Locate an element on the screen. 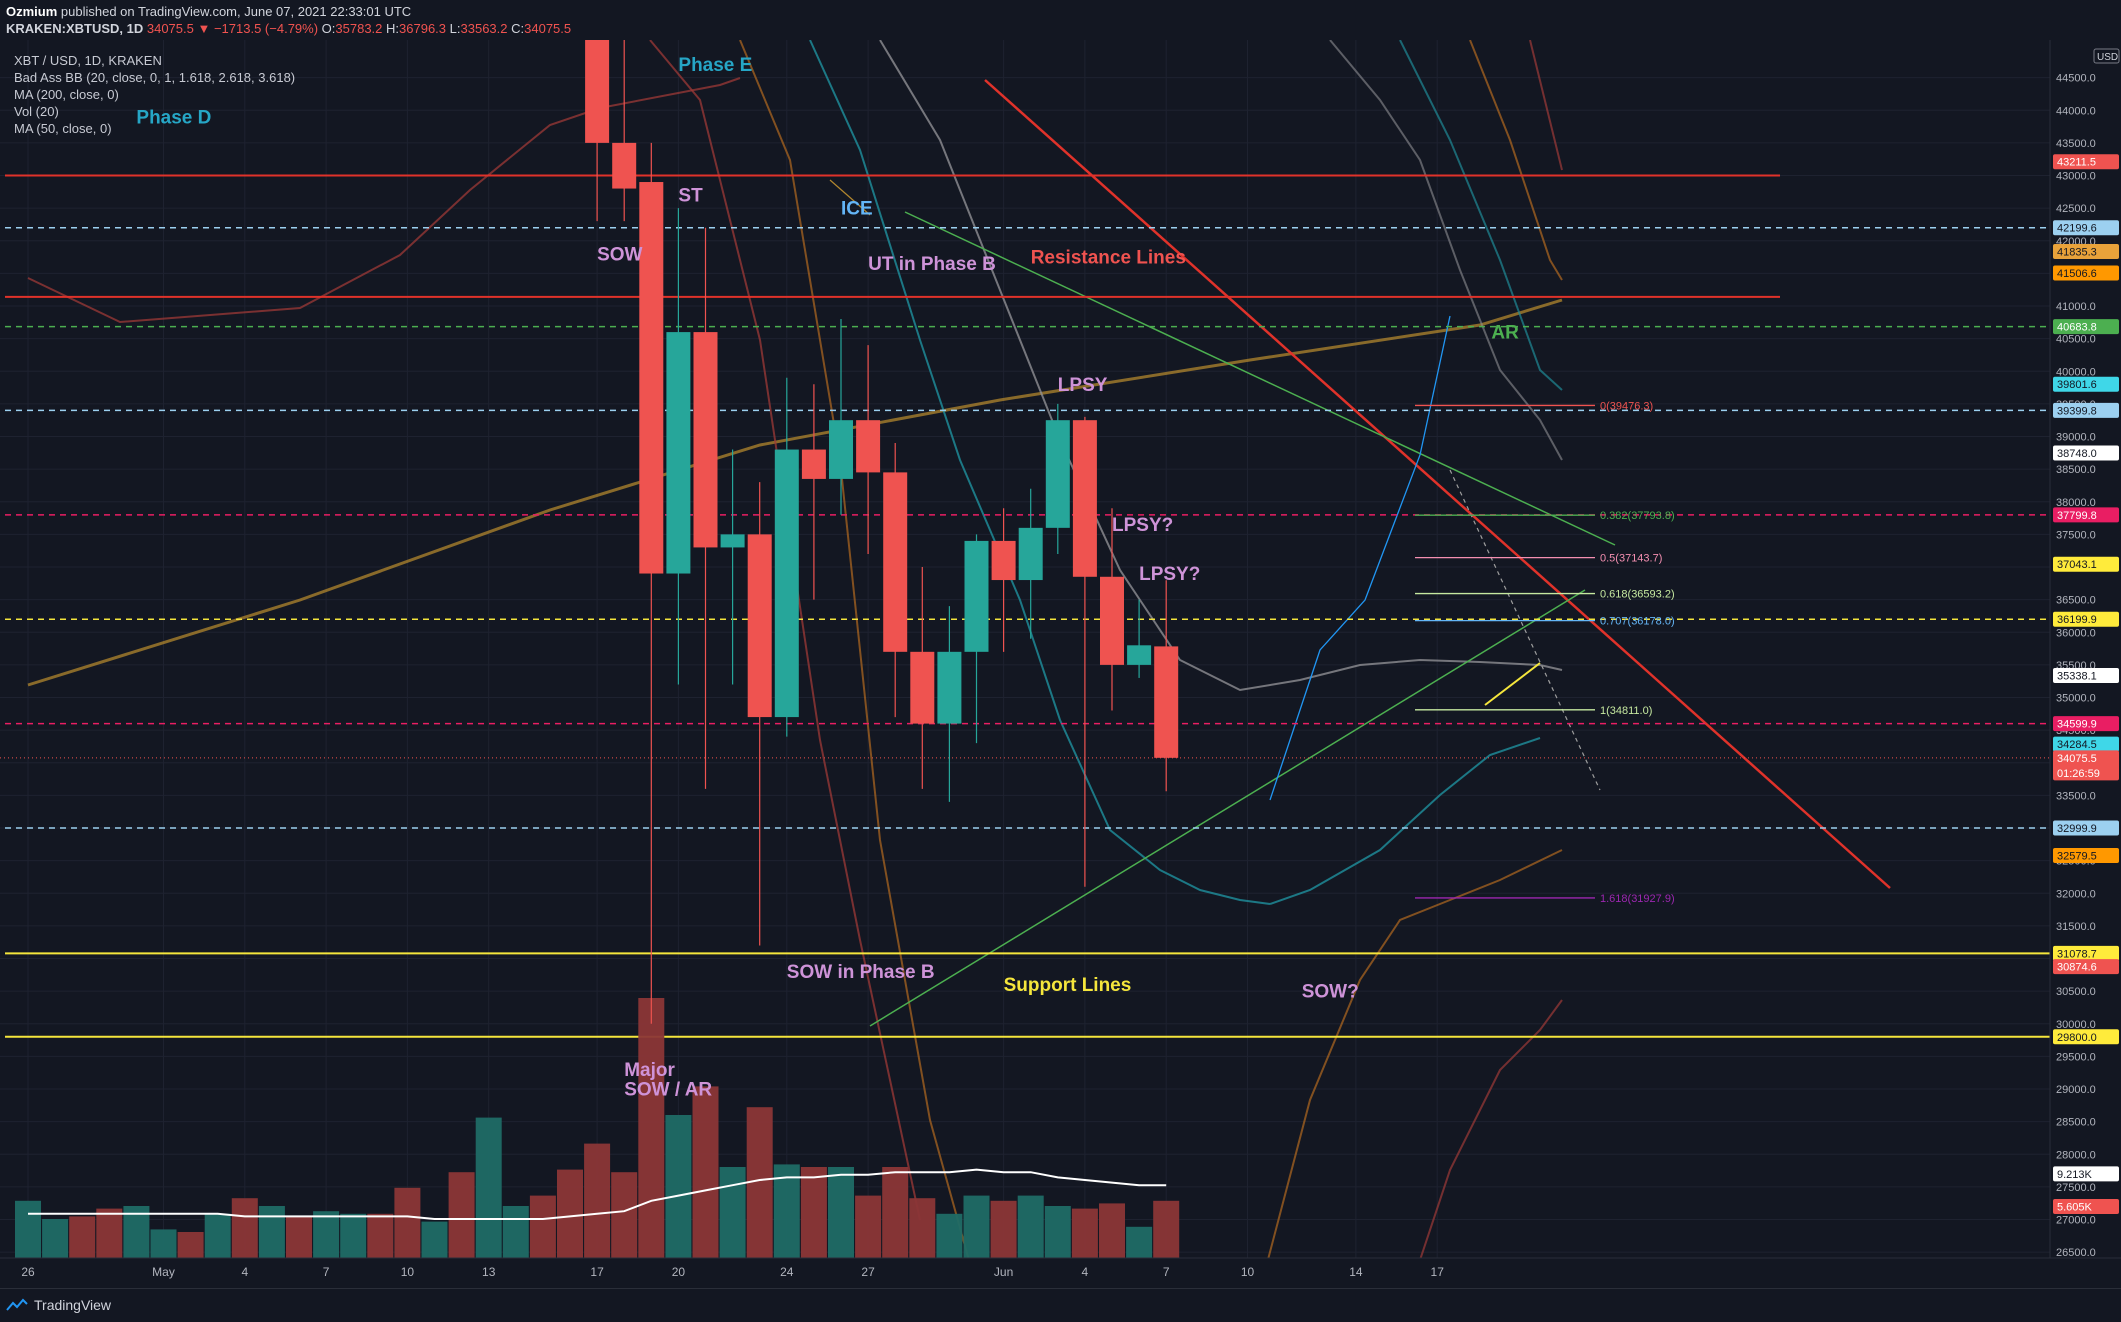  price-tag: 34284.5 is located at coordinates (2086, 744).